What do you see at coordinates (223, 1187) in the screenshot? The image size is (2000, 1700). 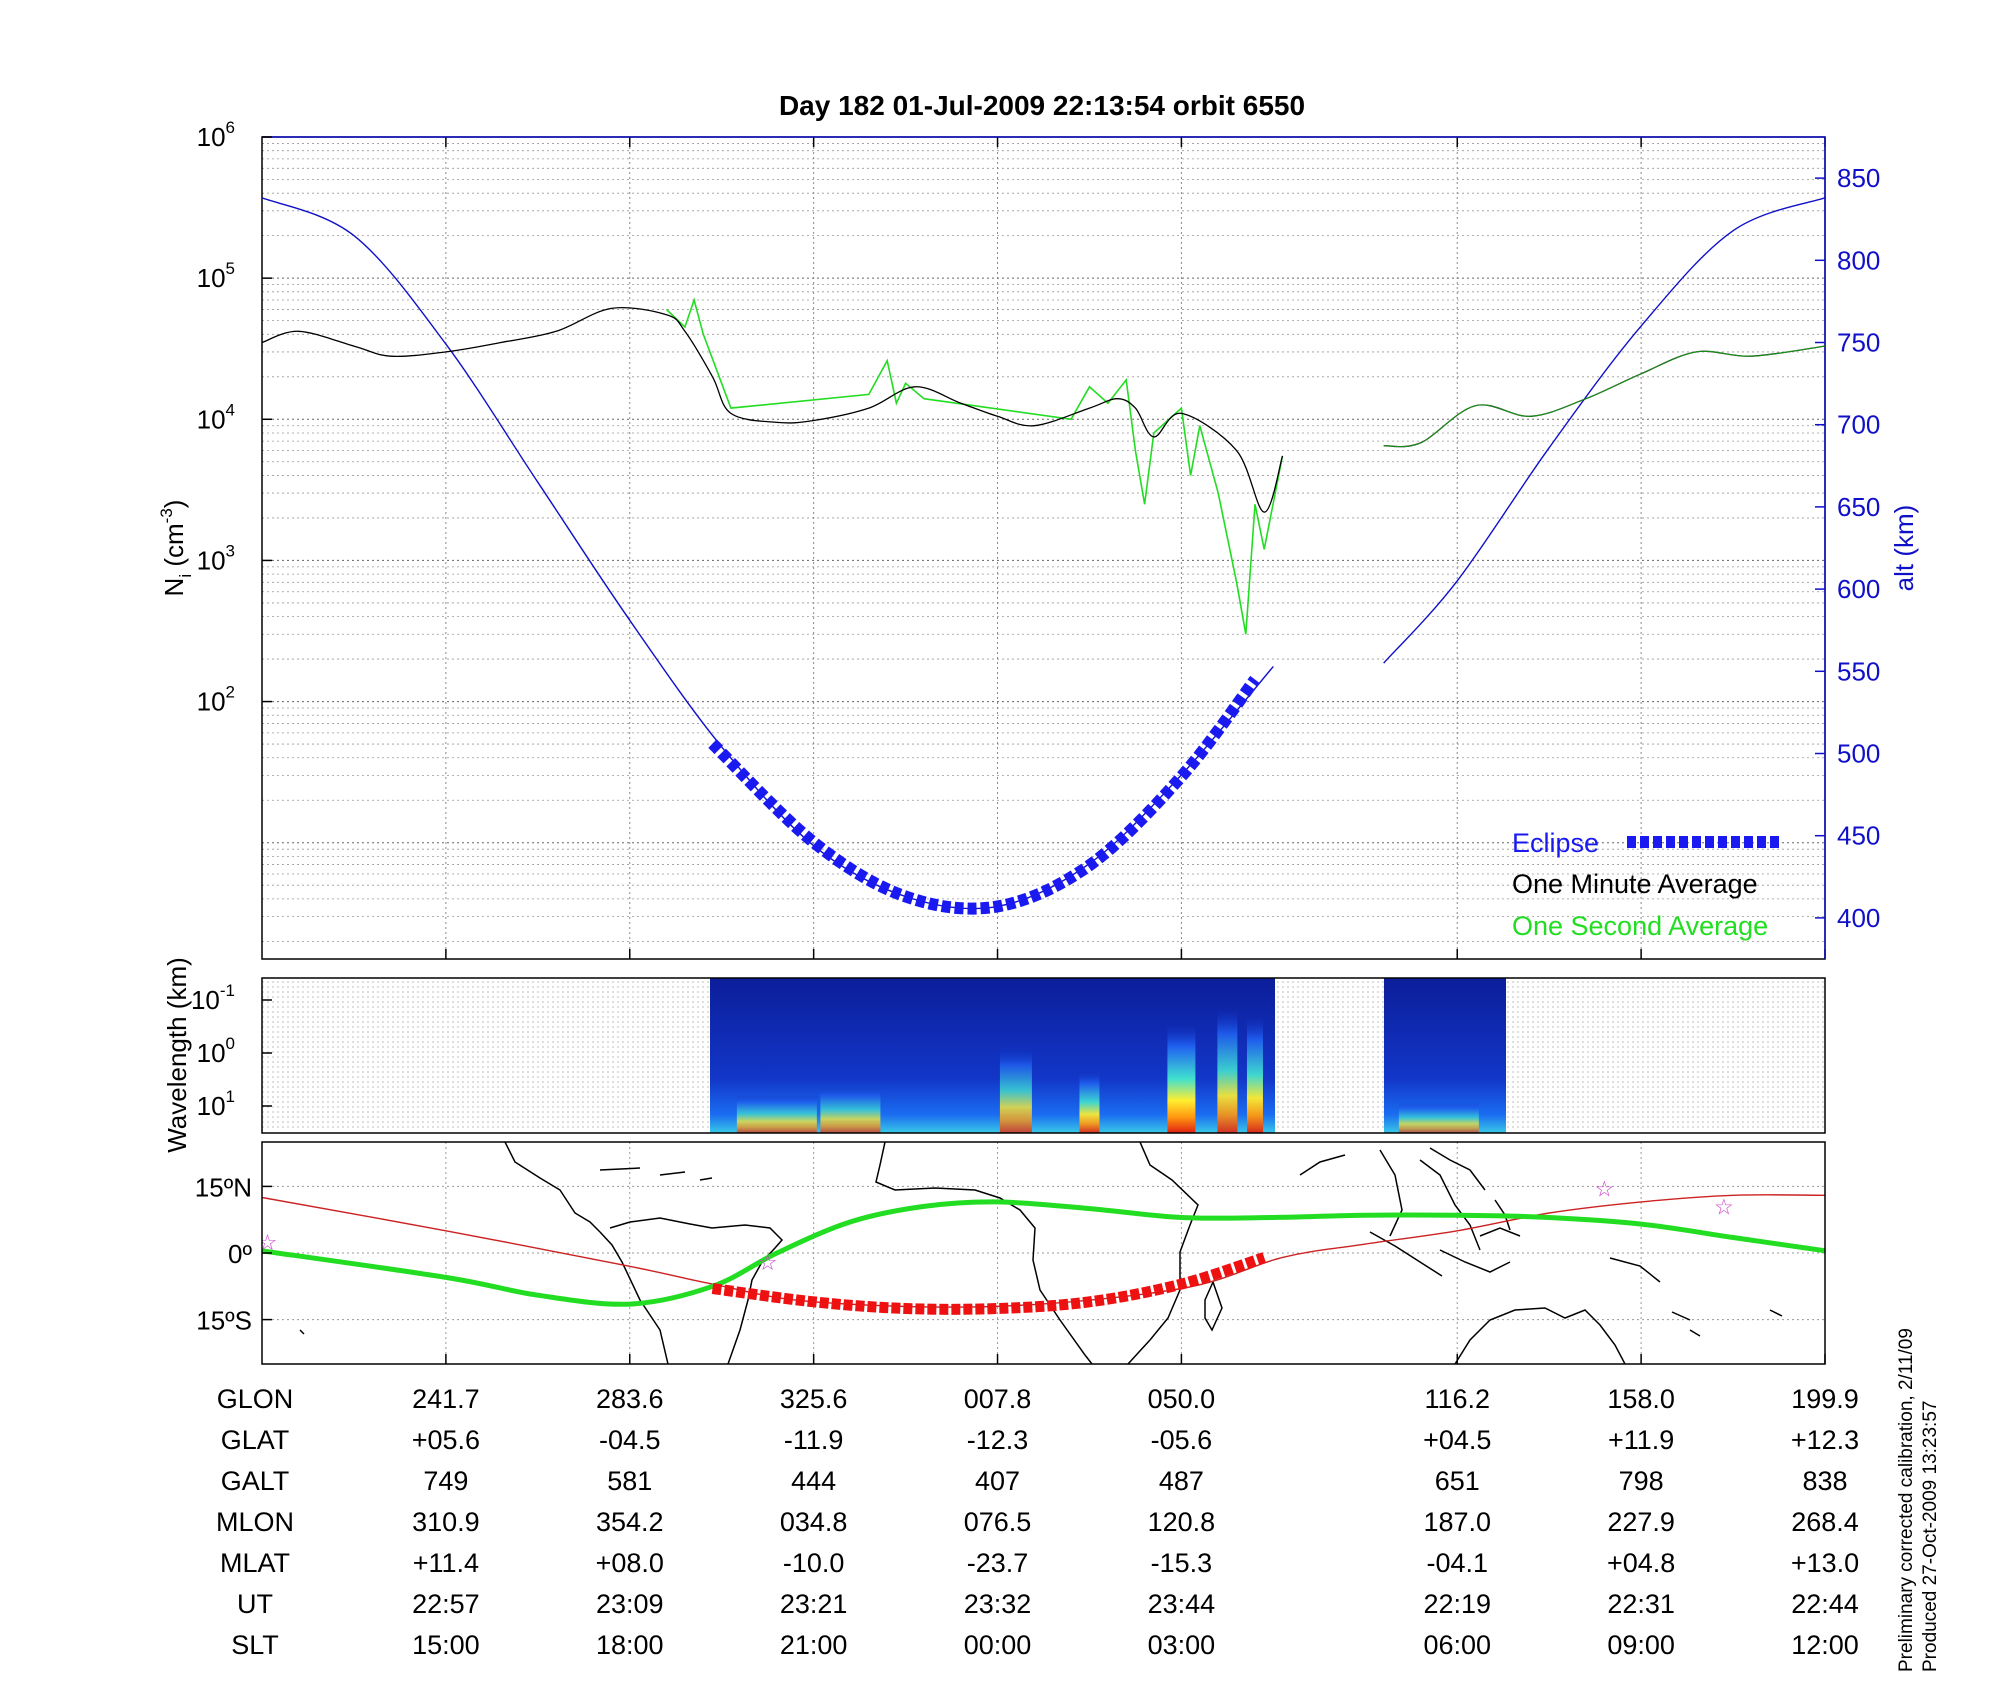 I see `latitude-tick-label: 15ºN` at bounding box center [223, 1187].